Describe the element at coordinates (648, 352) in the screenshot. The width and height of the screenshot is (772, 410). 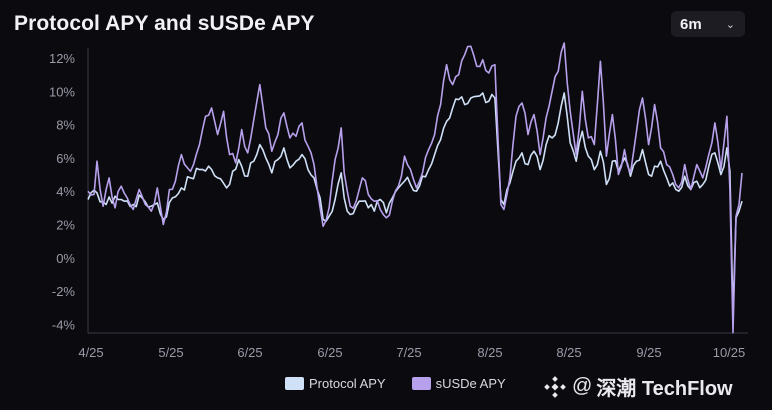
I see `x-tick-label: 9/25` at that location.